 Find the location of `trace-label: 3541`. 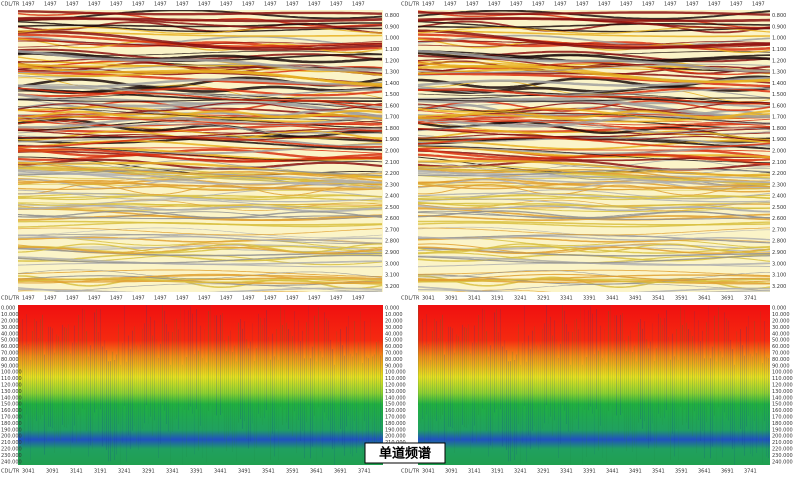

trace-label: 3541 is located at coordinates (658, 472).